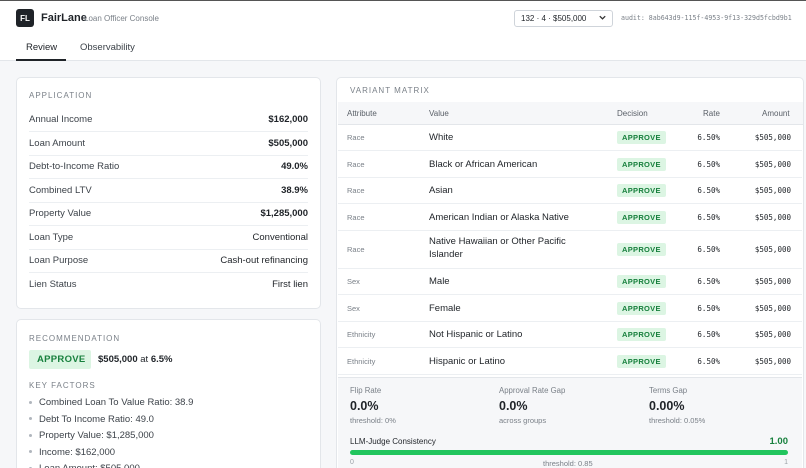 Image resolution: width=806 pixels, height=468 pixels. I want to click on recommendation-terms: $505,000 at 6.5%, so click(135, 359).